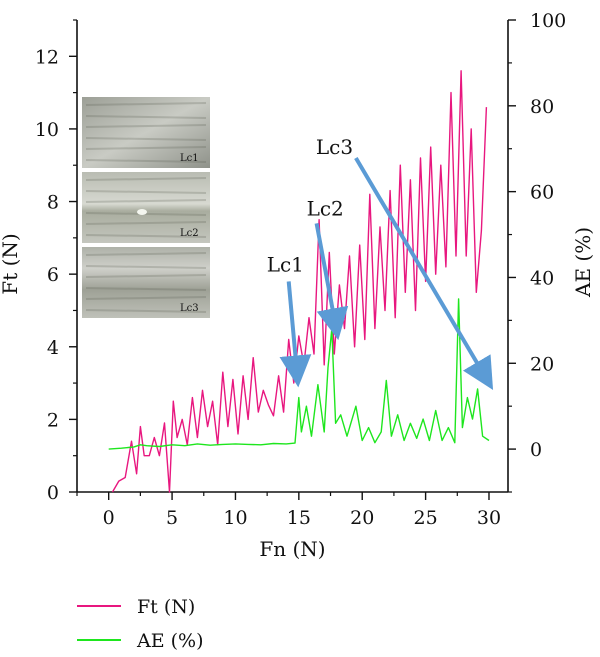  I want to click on y-right-tick-label: 100, so click(548, 21).